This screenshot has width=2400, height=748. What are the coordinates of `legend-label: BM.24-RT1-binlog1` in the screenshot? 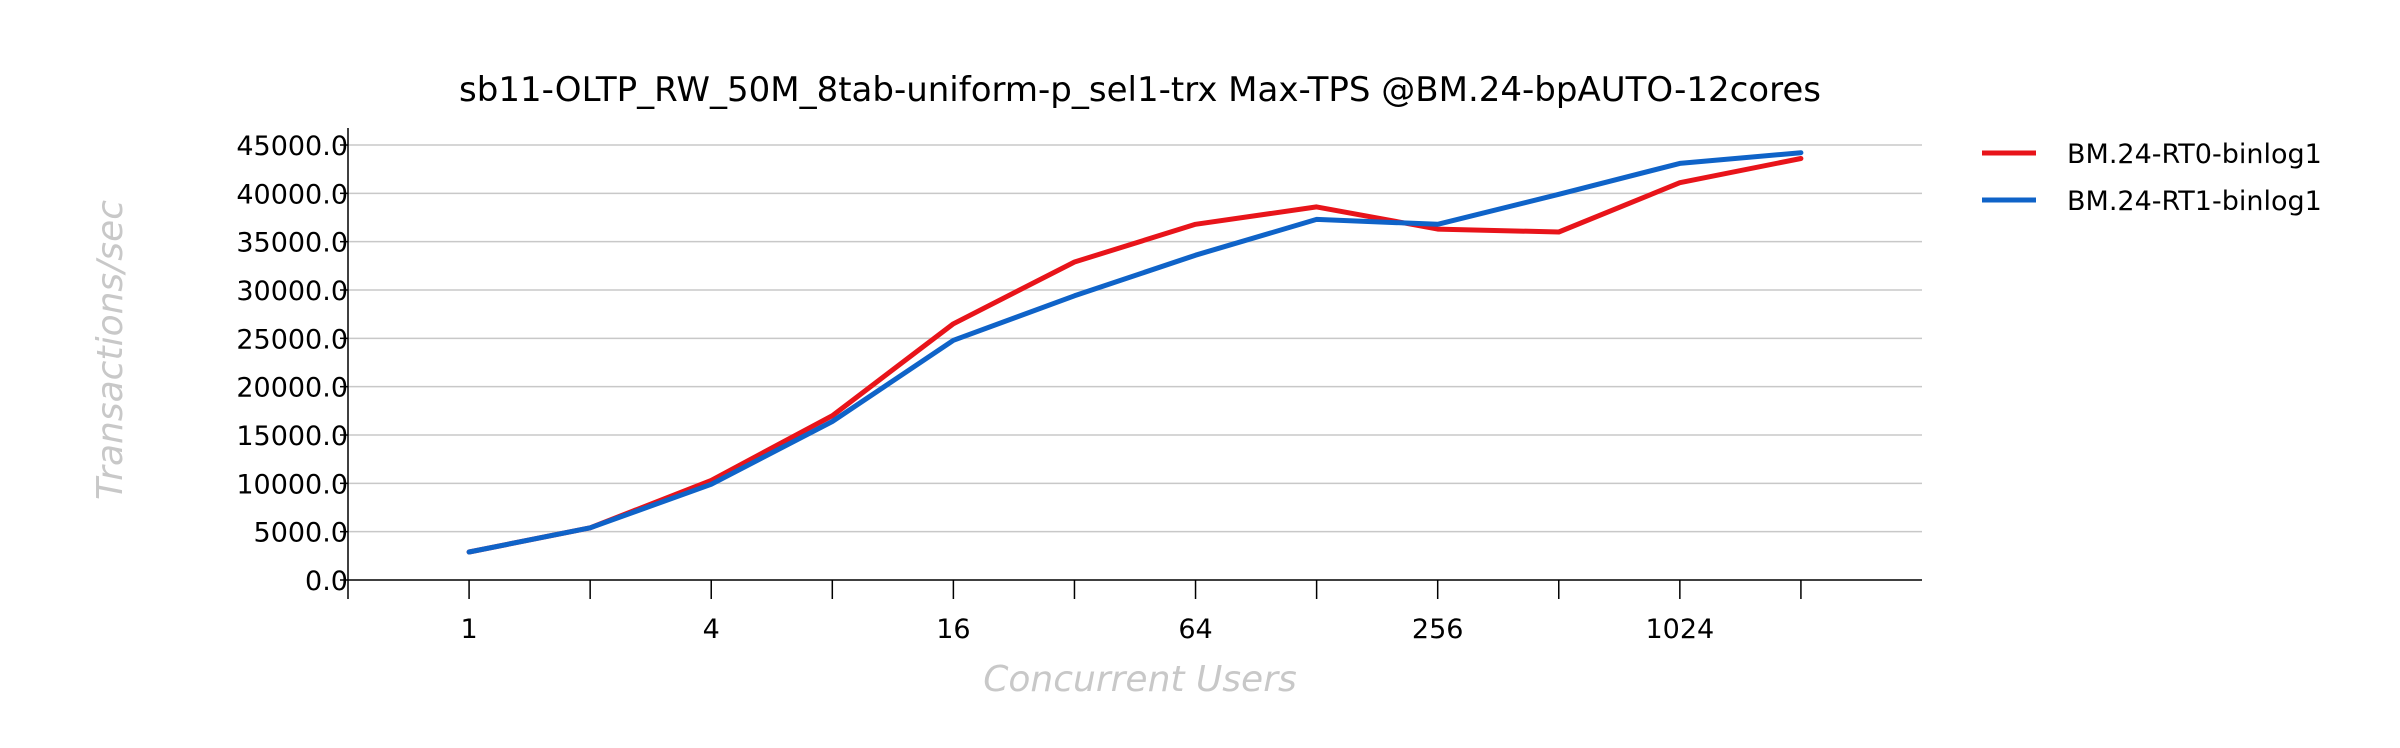 It's located at (2194, 201).